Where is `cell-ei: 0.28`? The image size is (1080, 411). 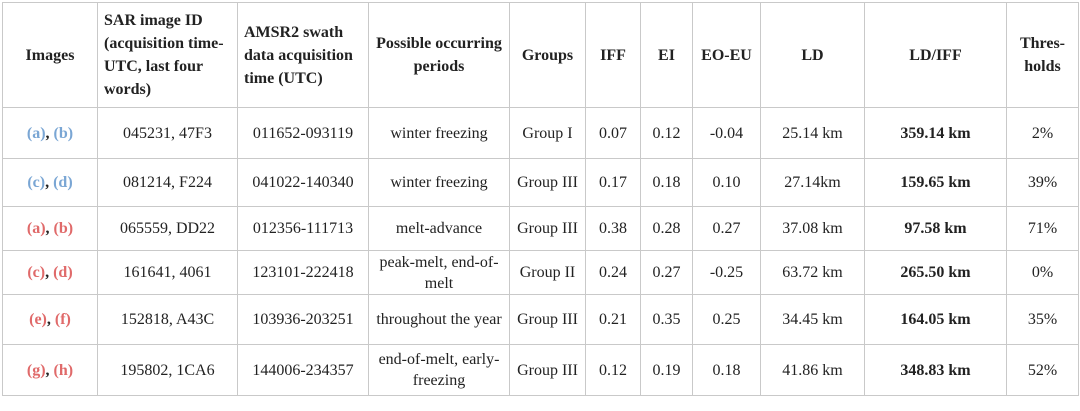 cell-ei: 0.28 is located at coordinates (666, 228).